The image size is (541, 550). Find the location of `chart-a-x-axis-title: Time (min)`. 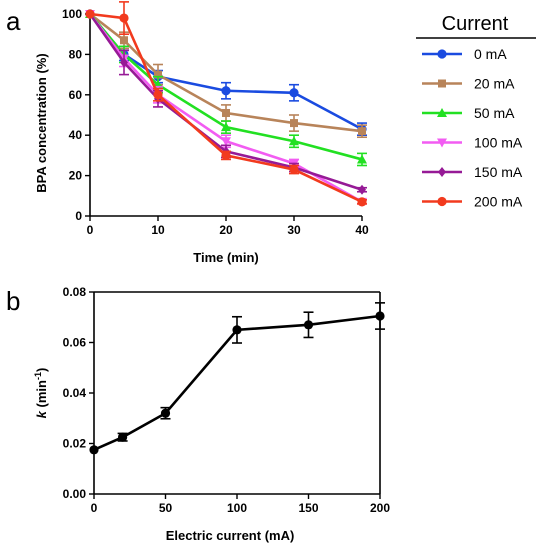

chart-a-x-axis-title: Time (min) is located at coordinates (226, 257).